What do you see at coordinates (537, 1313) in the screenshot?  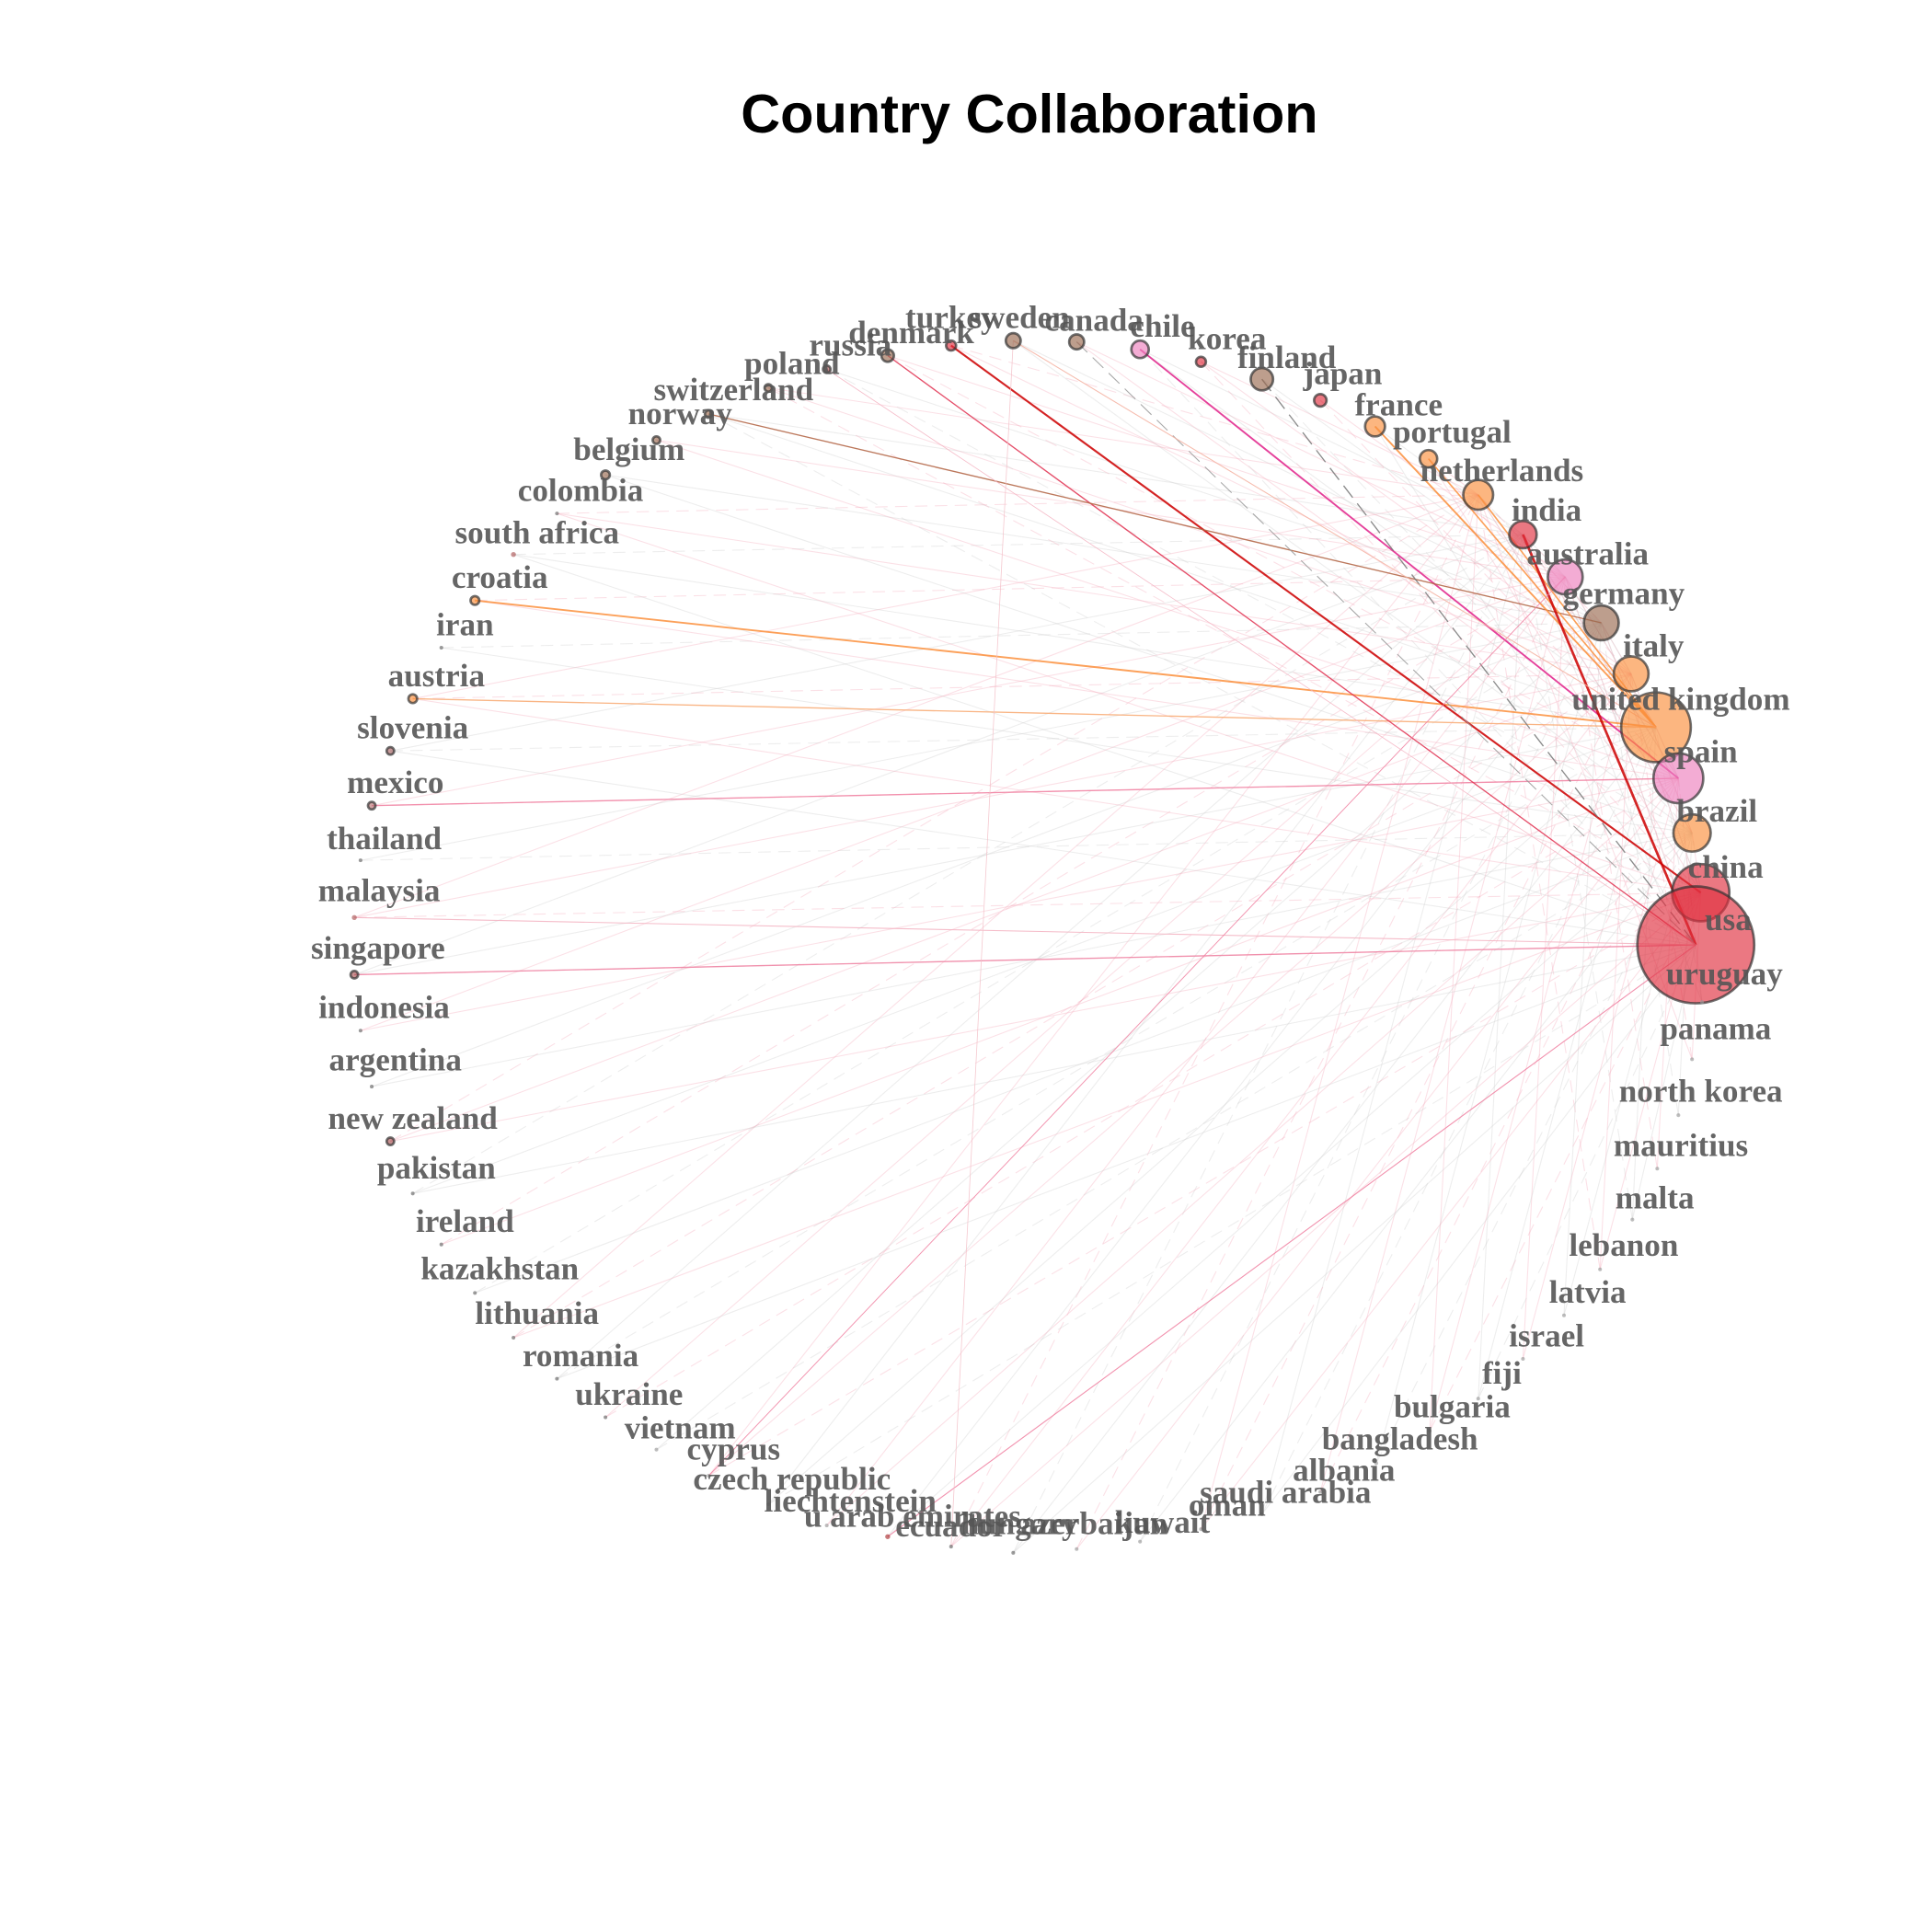 I see `node-label: lithuania` at bounding box center [537, 1313].